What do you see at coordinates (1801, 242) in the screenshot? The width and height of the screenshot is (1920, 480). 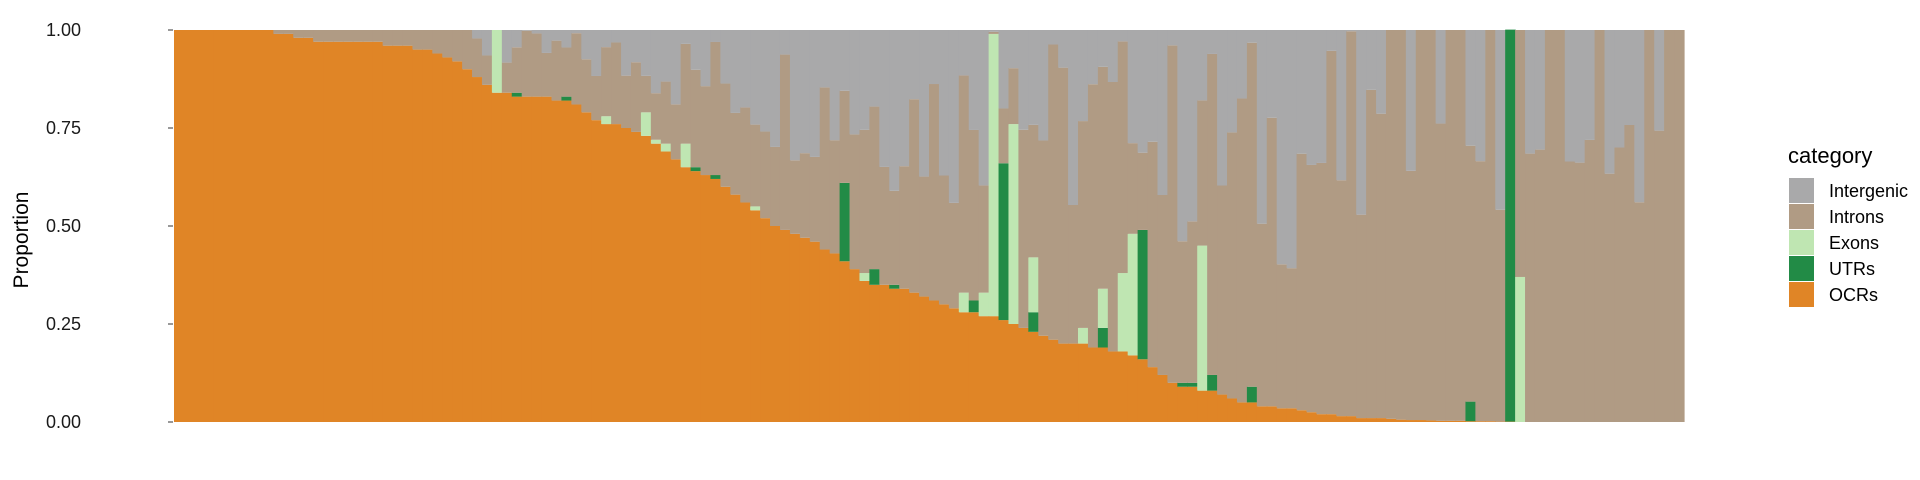 I see `legend-swatch-exons` at bounding box center [1801, 242].